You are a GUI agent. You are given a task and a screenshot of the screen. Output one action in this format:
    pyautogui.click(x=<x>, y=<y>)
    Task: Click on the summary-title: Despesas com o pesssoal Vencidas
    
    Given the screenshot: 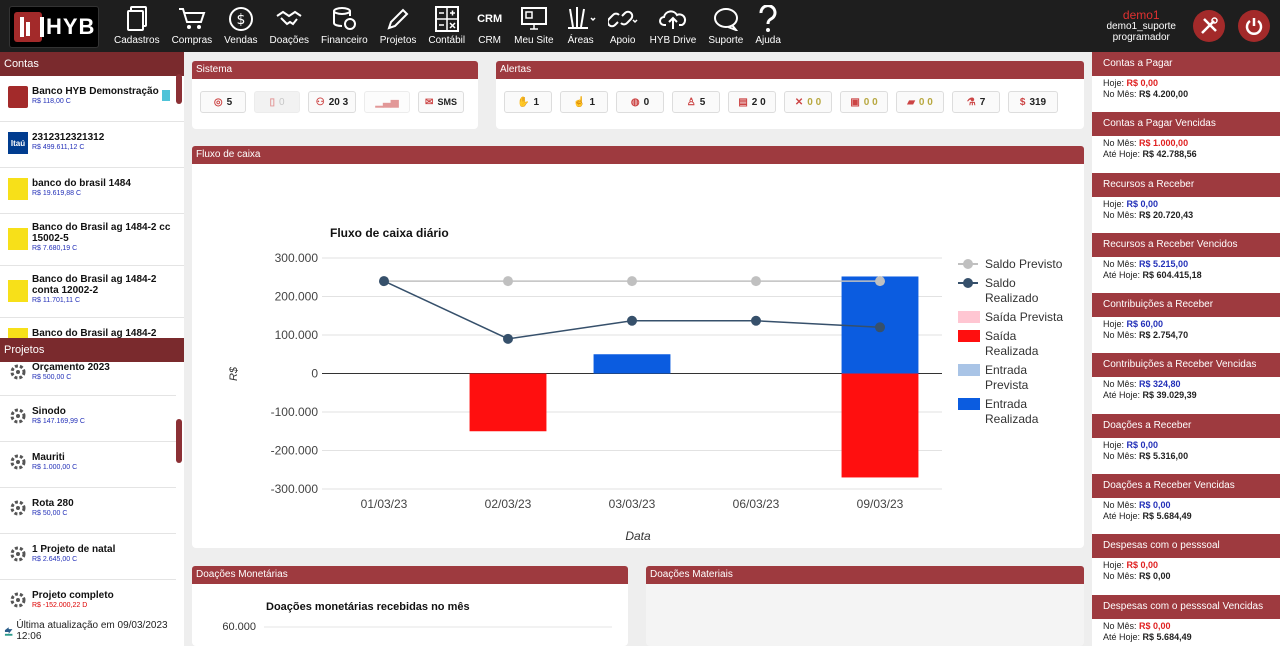 What is the action you would take?
    pyautogui.click(x=1186, y=606)
    